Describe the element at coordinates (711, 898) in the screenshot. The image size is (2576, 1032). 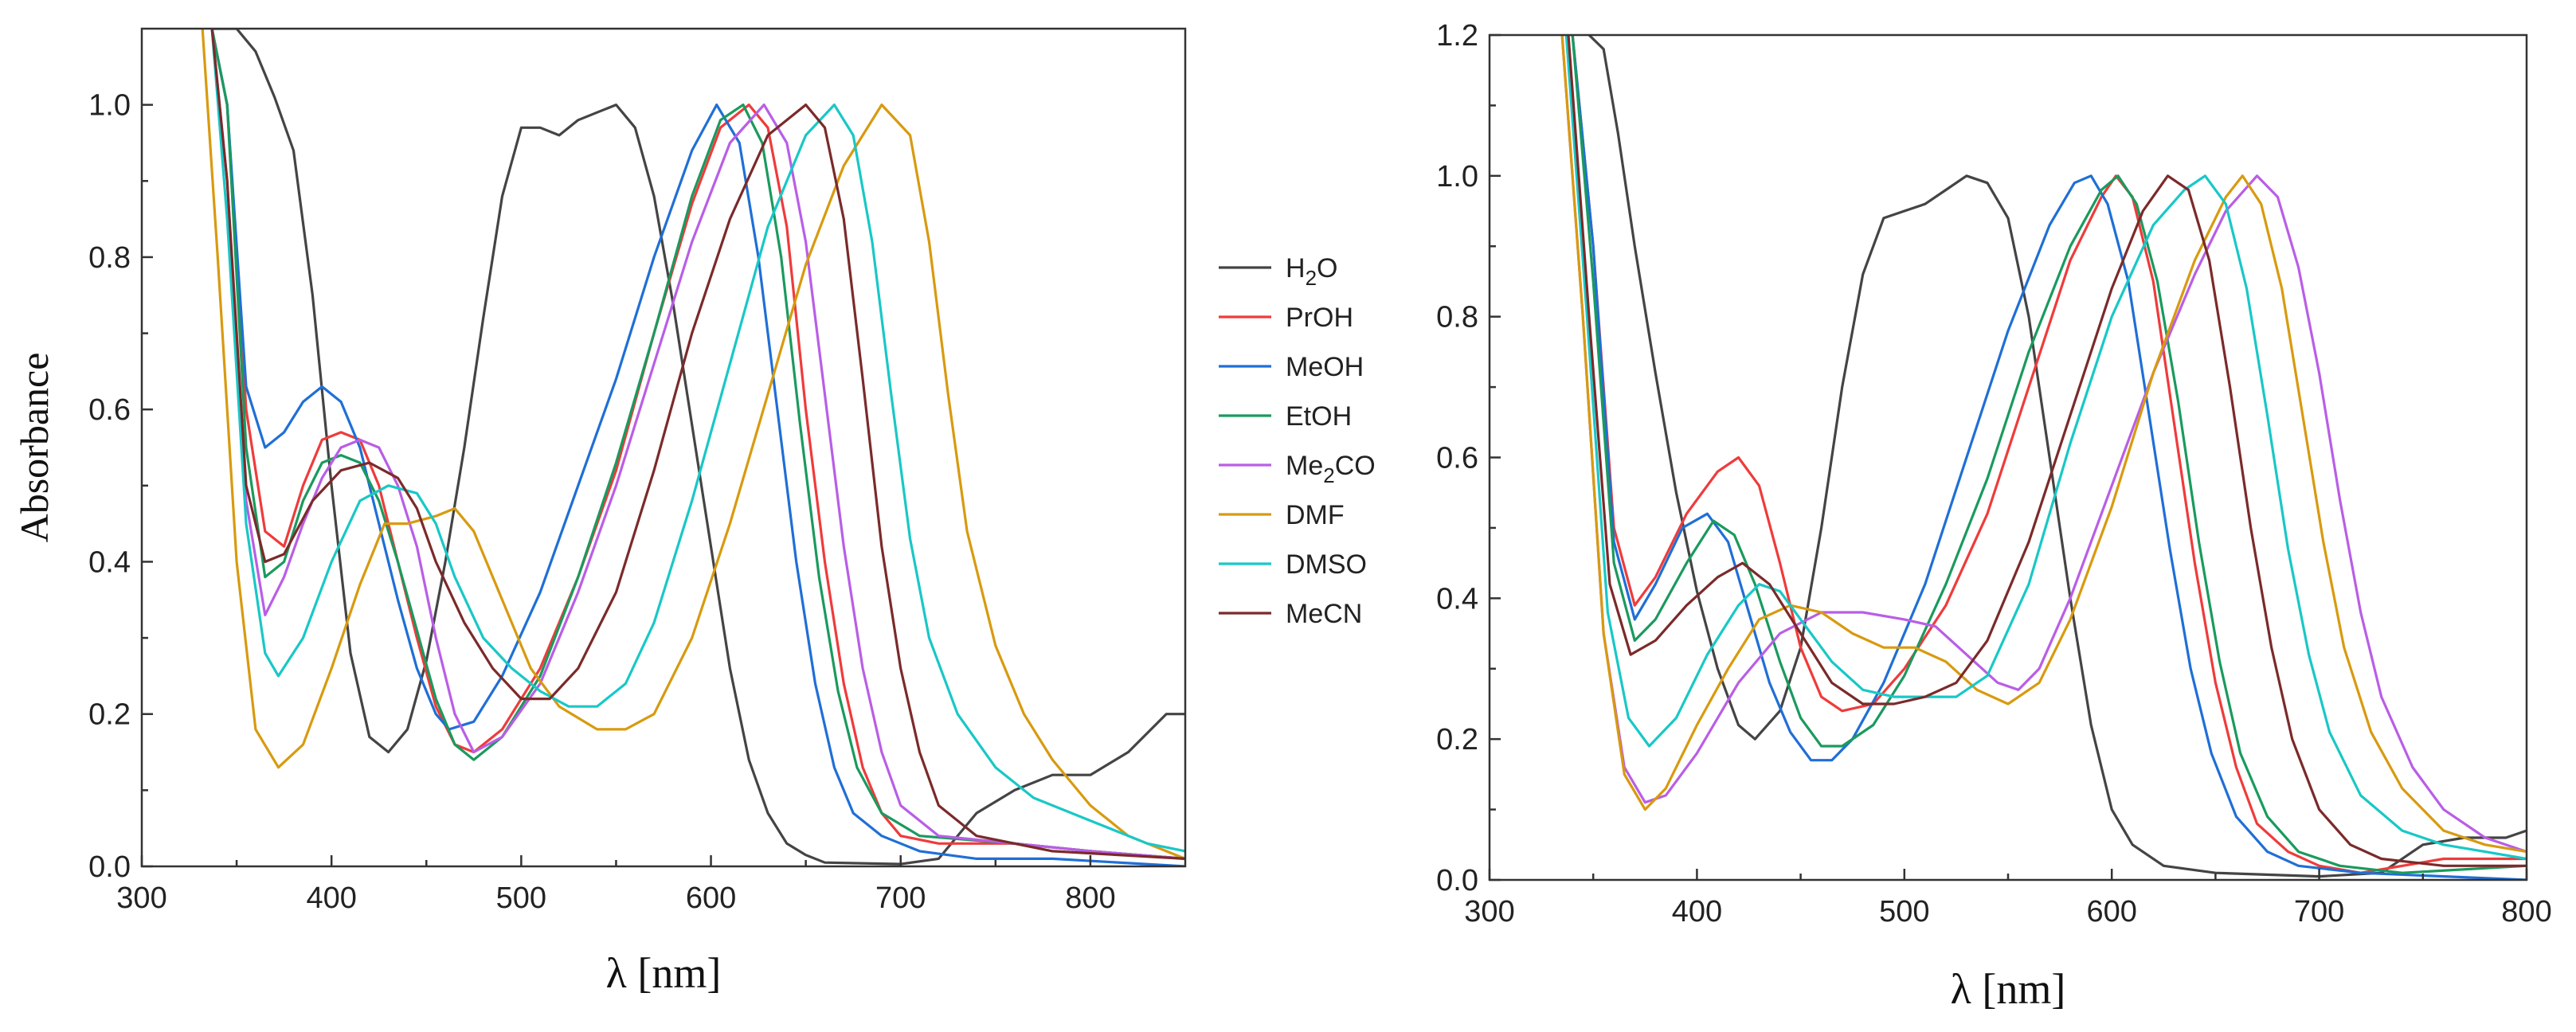
I see `left-x-tick-label: 600` at that location.